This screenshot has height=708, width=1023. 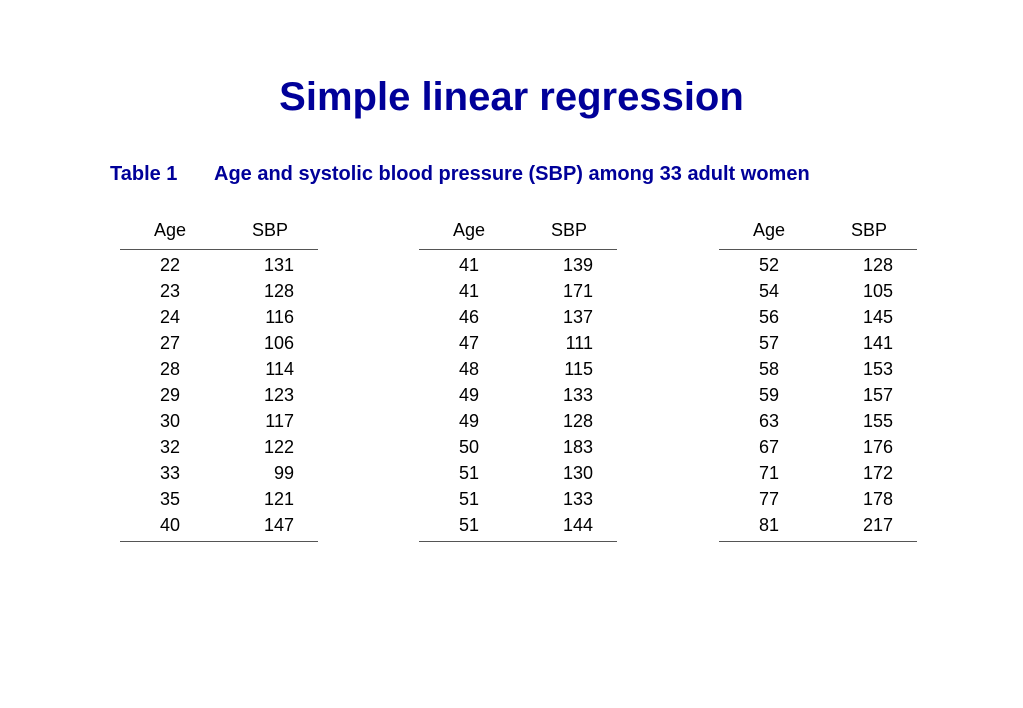 What do you see at coordinates (278, 499) in the screenshot?
I see `sbp-cell: 121` at bounding box center [278, 499].